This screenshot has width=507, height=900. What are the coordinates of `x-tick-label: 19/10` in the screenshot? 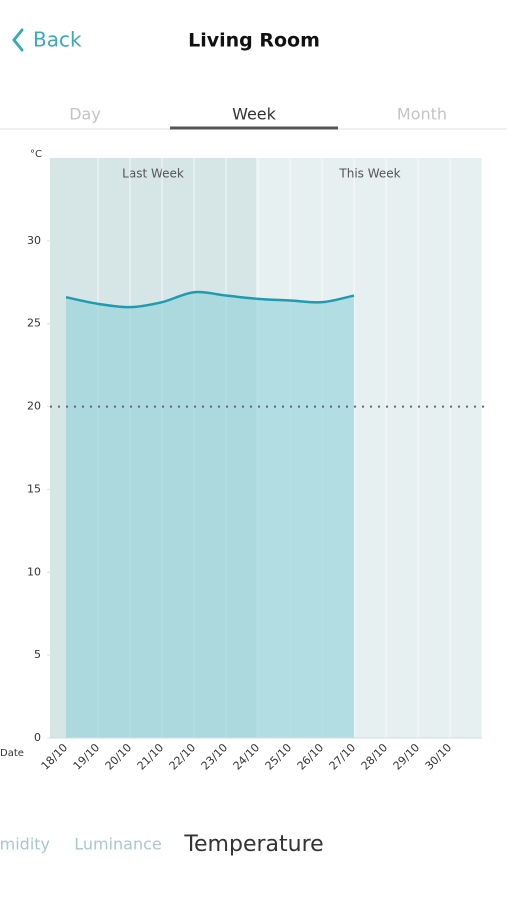 It's located at (87, 757).